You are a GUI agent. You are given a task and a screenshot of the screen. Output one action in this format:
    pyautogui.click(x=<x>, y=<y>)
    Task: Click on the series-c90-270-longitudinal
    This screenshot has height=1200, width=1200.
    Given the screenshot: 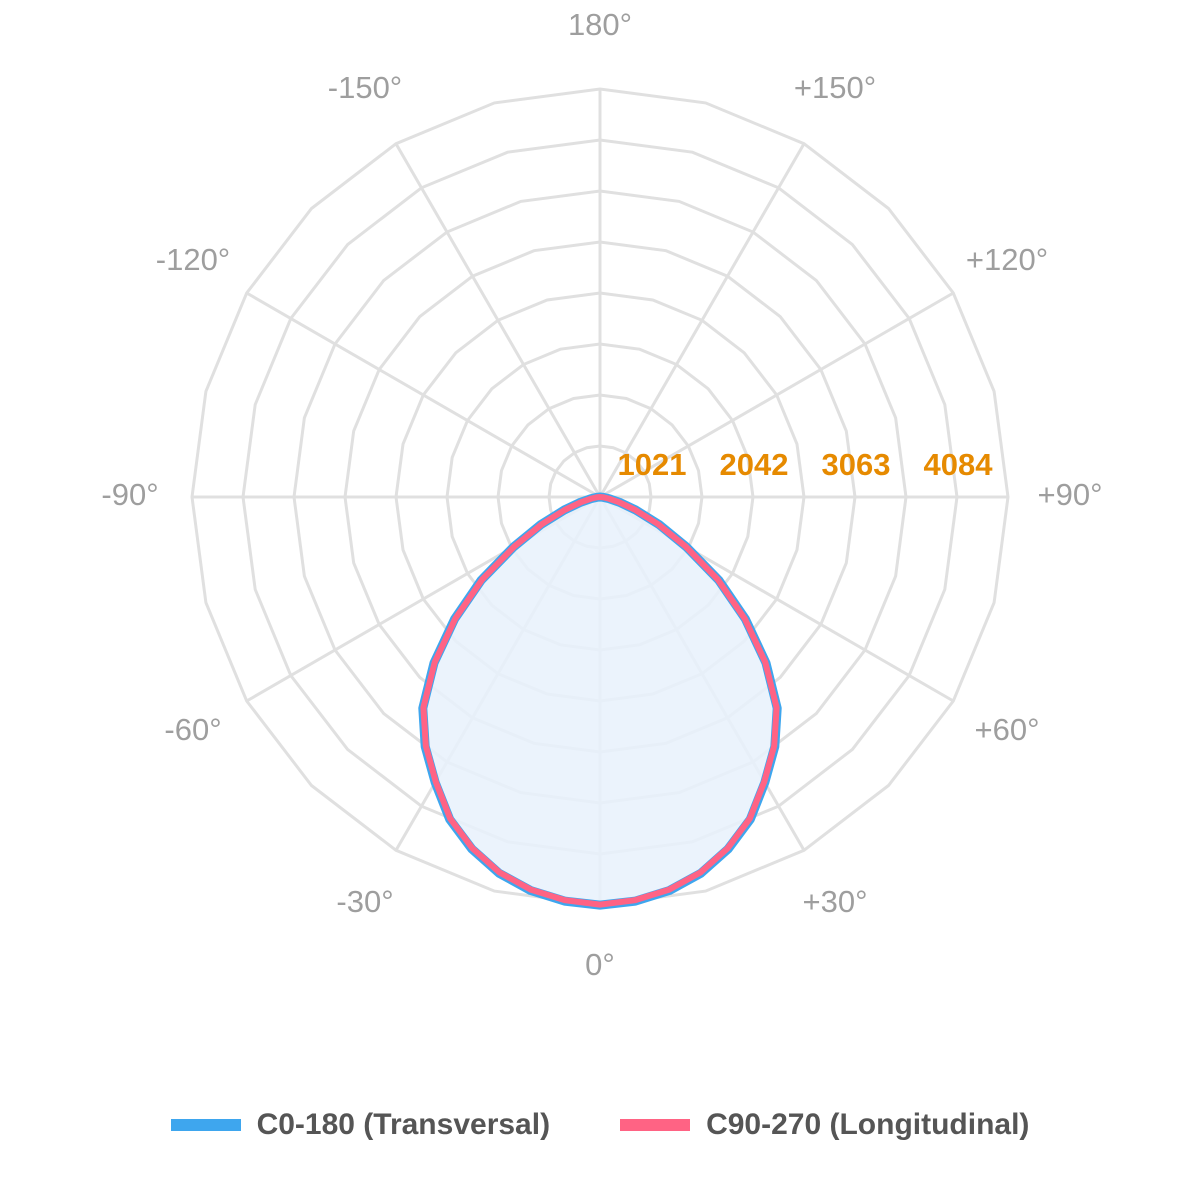 What is the action you would take?
    pyautogui.click(x=600, y=701)
    